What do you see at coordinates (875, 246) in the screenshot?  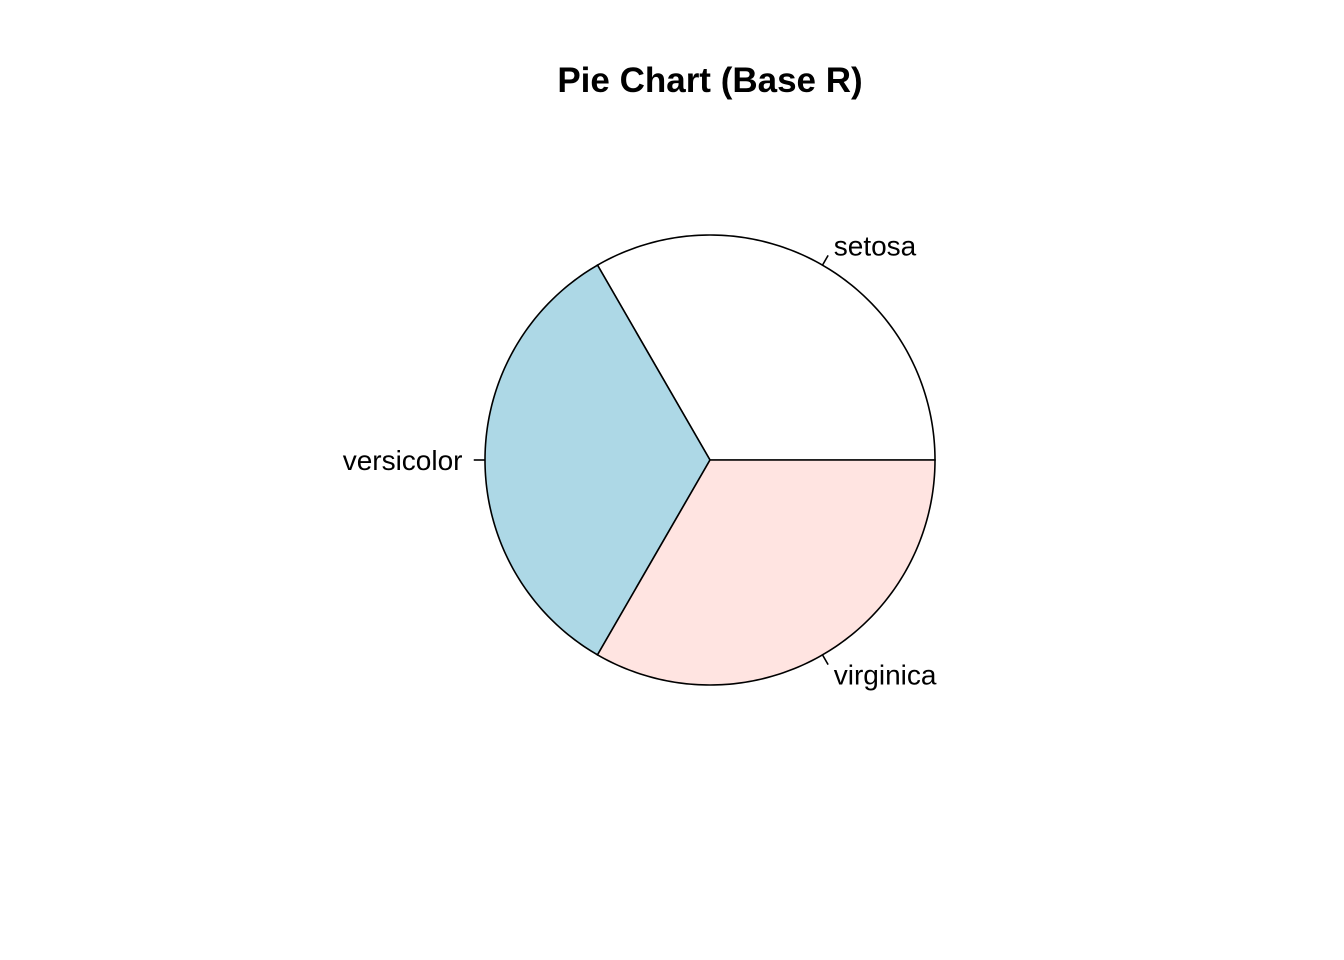 I see `pie-label-setosa: setosa` at bounding box center [875, 246].